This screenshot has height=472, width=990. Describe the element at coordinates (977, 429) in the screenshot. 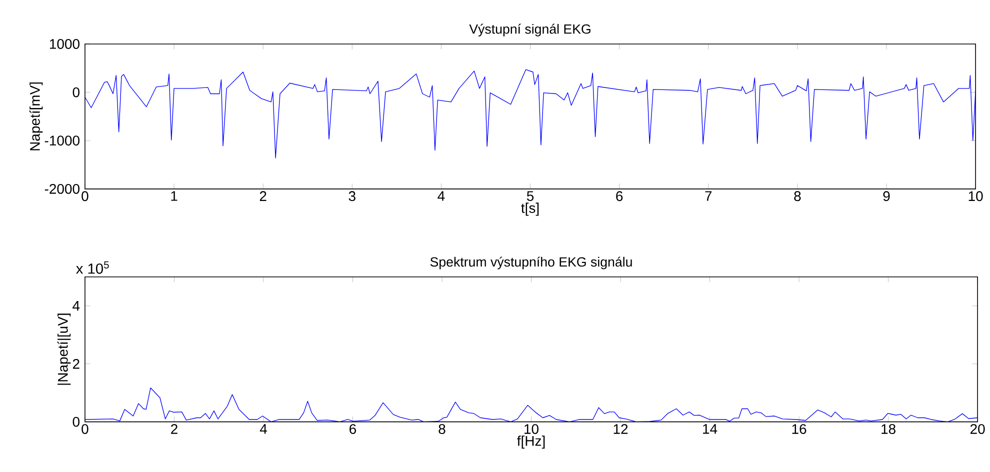

I see `x-tick-label: 20` at that location.